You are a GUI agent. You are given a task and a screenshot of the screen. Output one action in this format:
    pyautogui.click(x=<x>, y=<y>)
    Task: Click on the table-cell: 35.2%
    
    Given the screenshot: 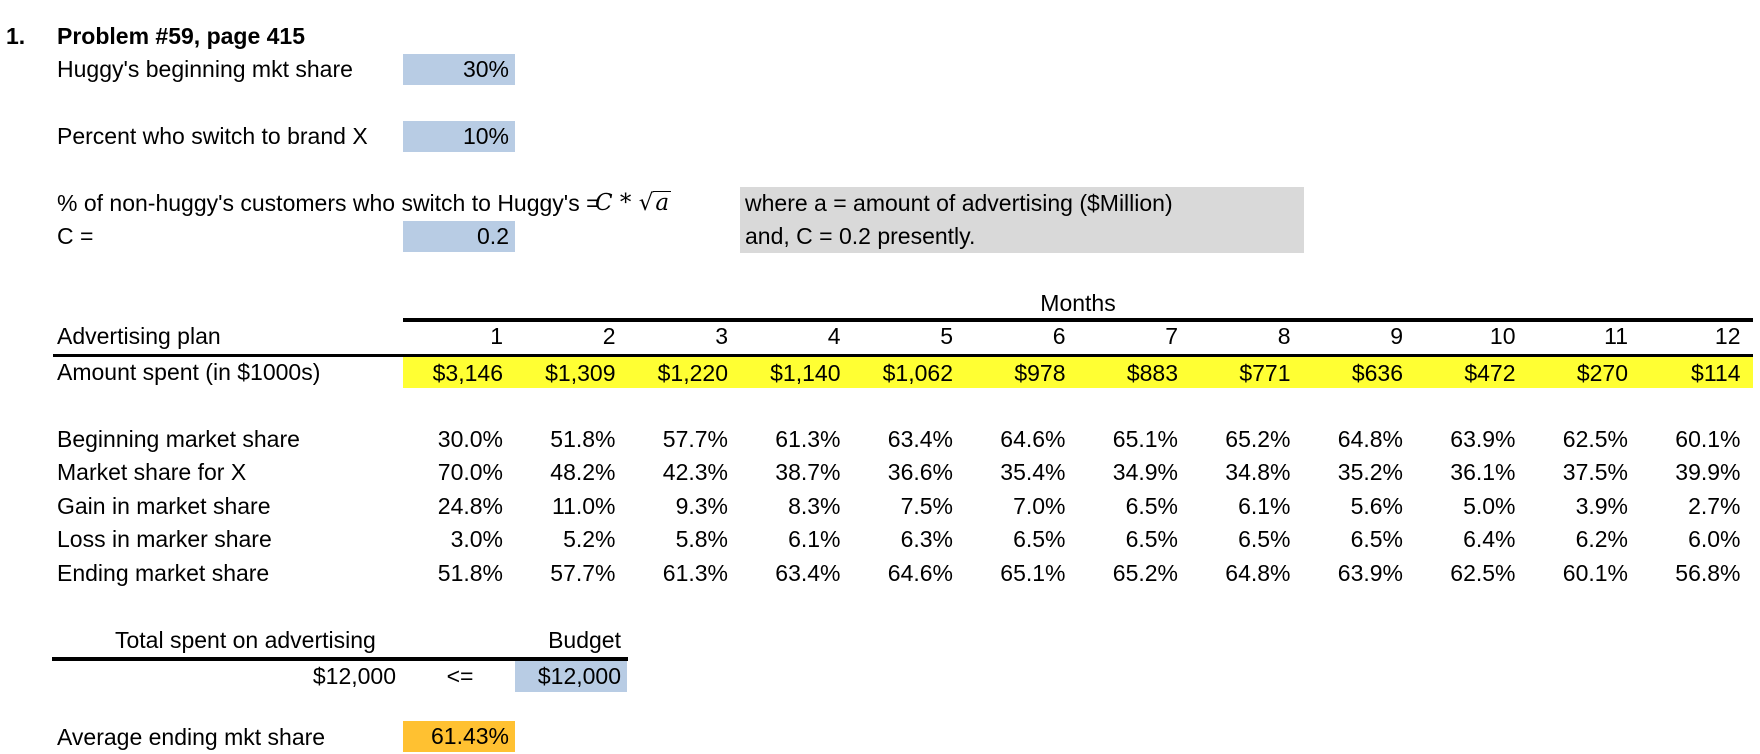 What is the action you would take?
    pyautogui.click(x=1370, y=472)
    